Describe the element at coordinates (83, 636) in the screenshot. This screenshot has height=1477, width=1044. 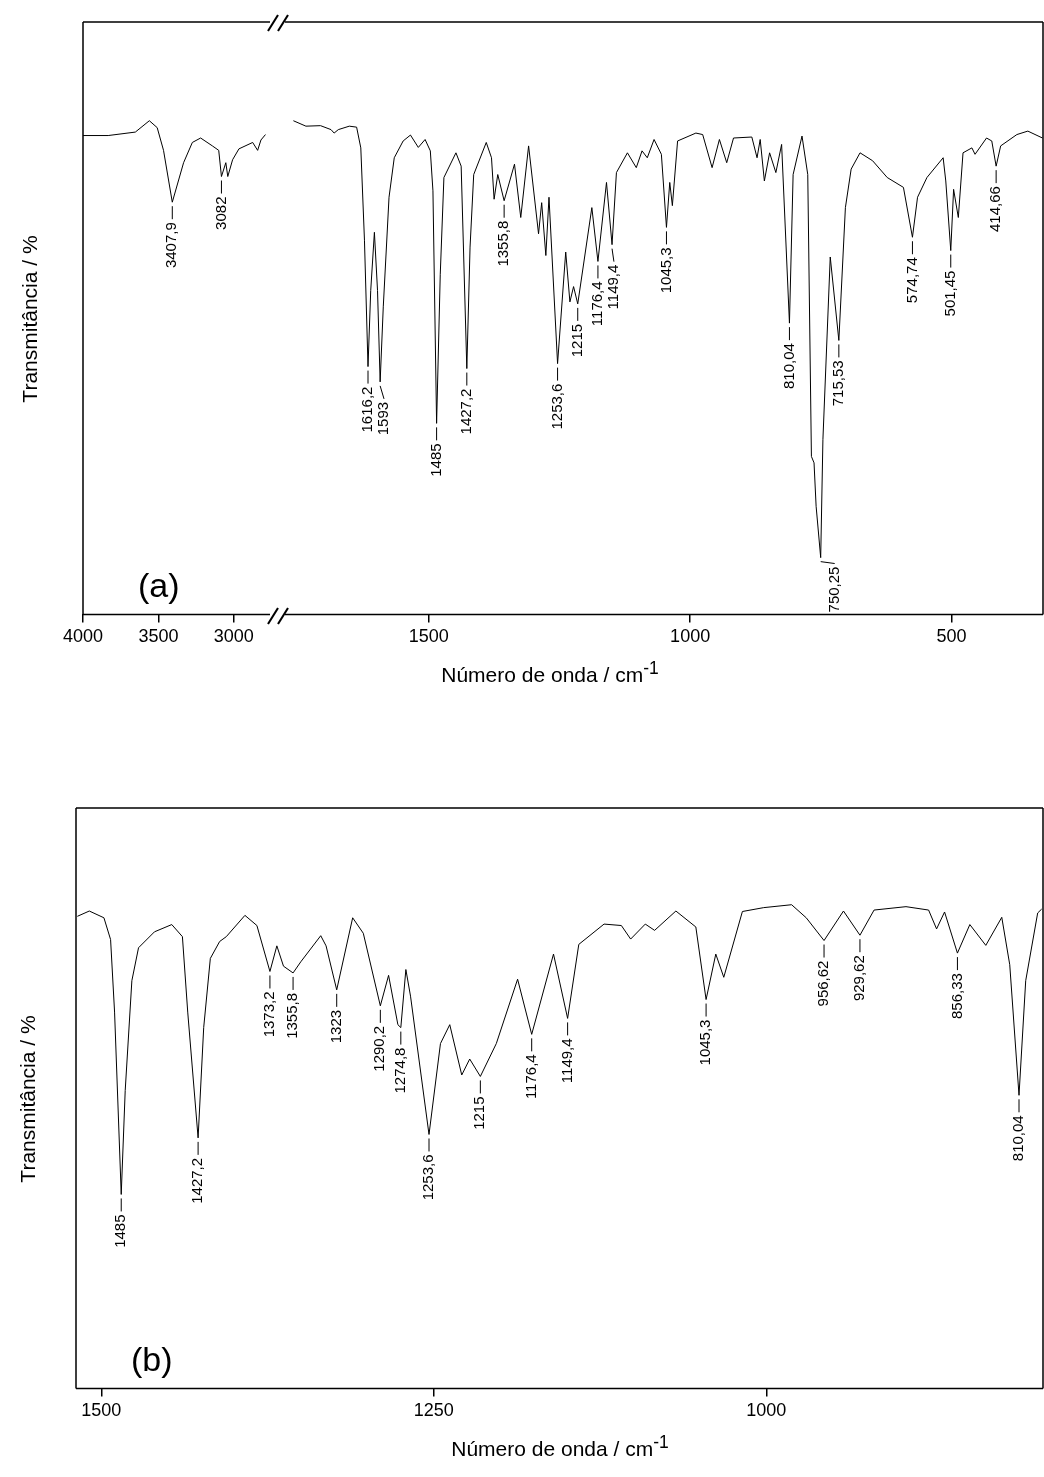
I see `x-tick-label: 4000` at that location.